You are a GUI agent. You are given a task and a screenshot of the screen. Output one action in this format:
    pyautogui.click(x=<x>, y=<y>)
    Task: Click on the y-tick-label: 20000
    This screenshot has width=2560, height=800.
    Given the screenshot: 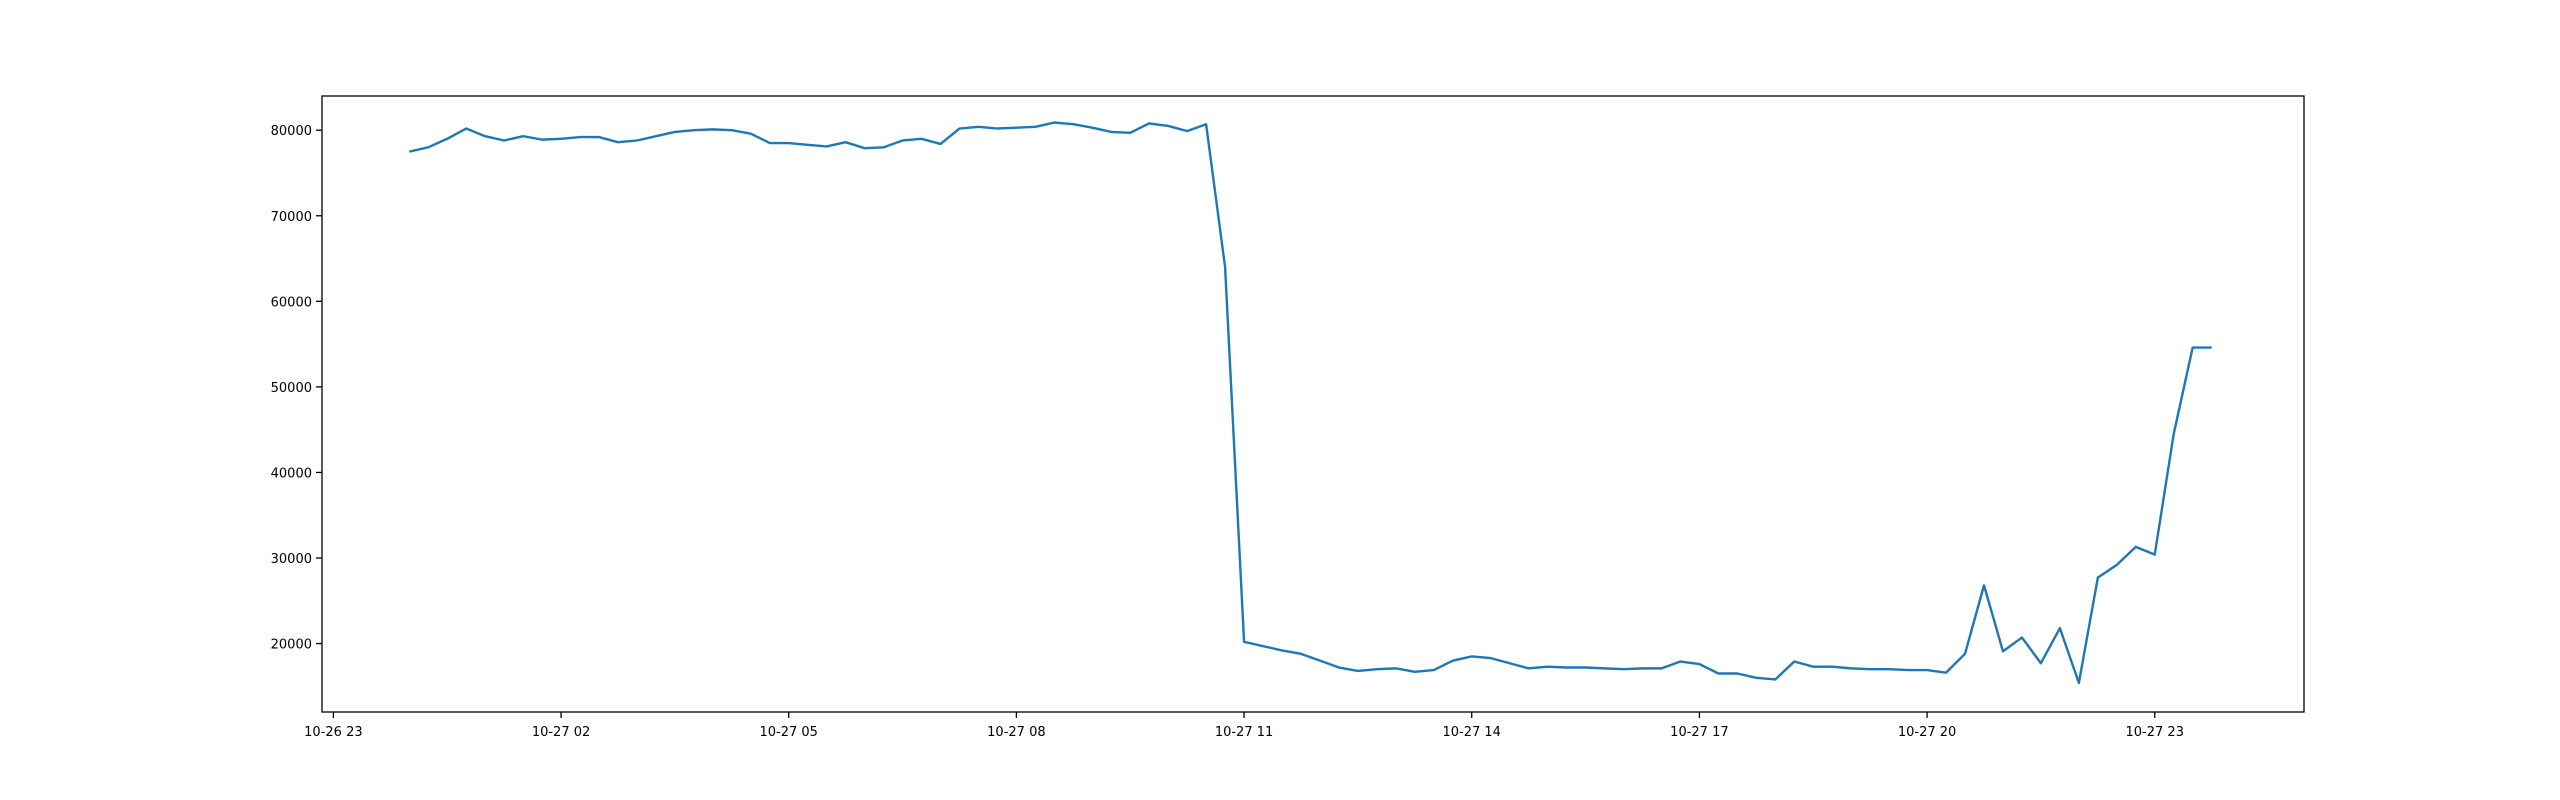 What is the action you would take?
    pyautogui.click(x=291, y=645)
    